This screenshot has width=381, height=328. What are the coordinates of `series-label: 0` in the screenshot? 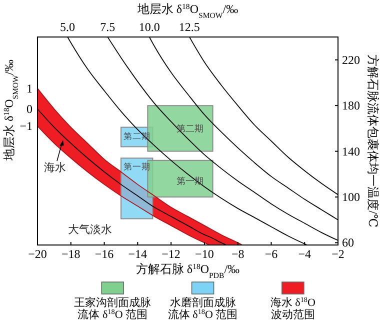 It's located at (29, 109).